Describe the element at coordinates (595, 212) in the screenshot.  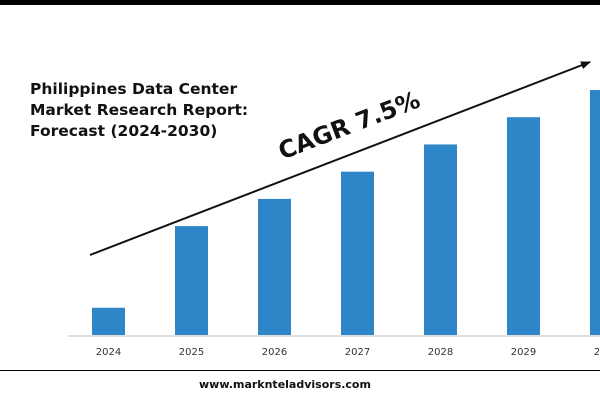
I see `bar-2030` at that location.